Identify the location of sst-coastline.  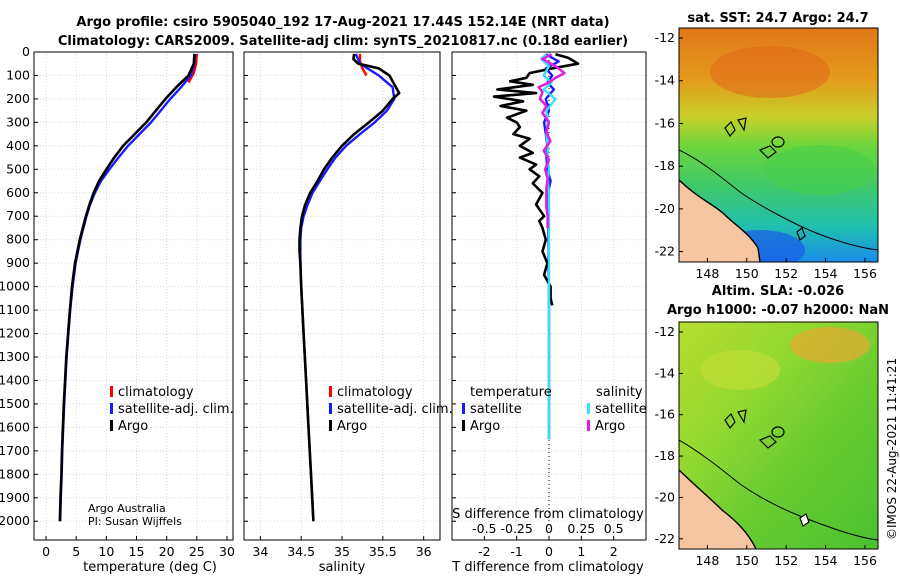
(720, 220).